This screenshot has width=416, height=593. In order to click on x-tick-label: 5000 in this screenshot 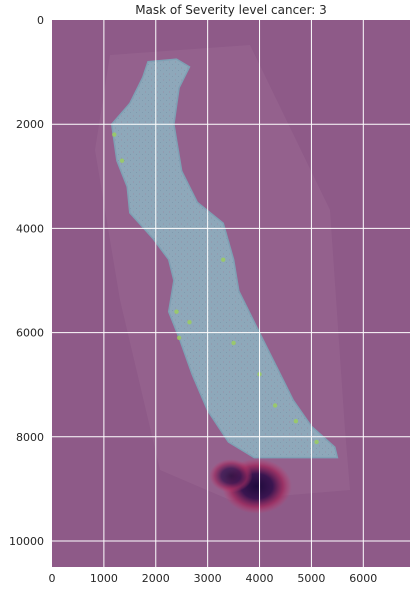, I will do `click(311, 578)`.